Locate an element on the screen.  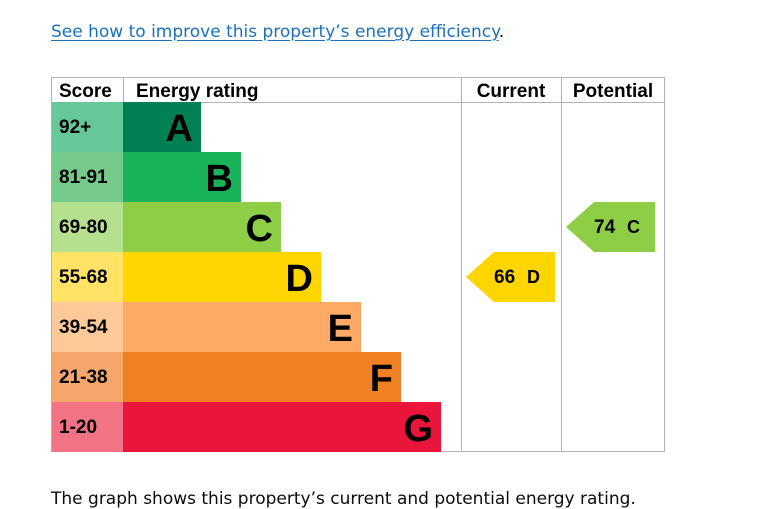
band-letter-d: D is located at coordinates (299, 279).